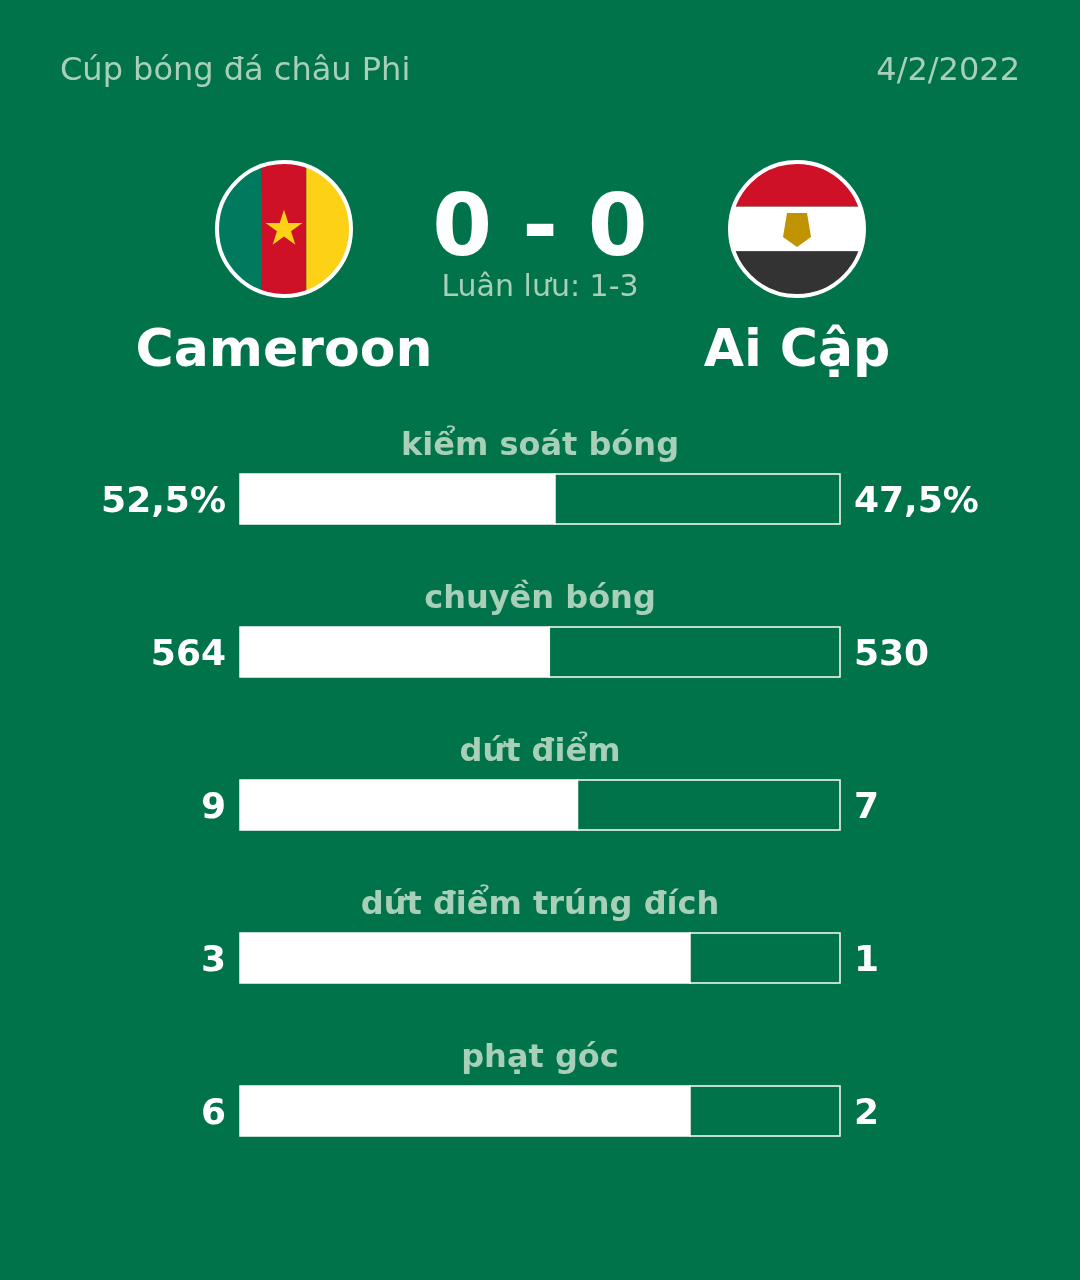  I want to click on data-label: 3, so click(213, 958).